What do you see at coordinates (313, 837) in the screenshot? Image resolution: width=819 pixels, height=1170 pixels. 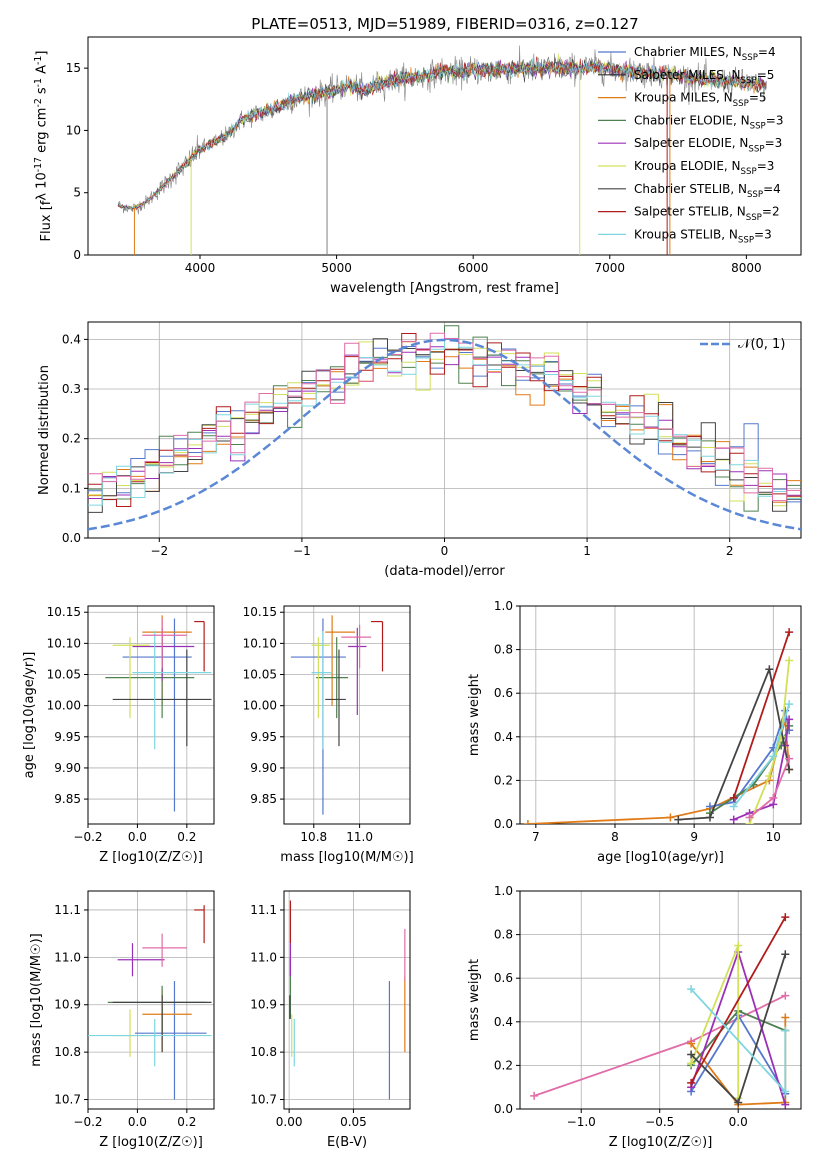 I see `x-tick-label: 10.8` at bounding box center [313, 837].